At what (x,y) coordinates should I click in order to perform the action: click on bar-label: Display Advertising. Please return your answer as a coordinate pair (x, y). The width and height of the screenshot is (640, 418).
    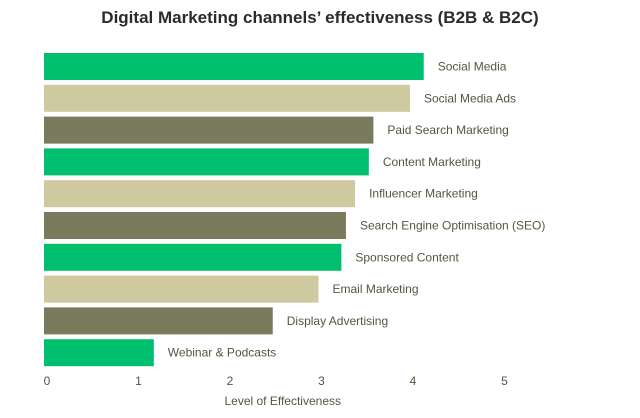
    Looking at the image, I should click on (337, 321).